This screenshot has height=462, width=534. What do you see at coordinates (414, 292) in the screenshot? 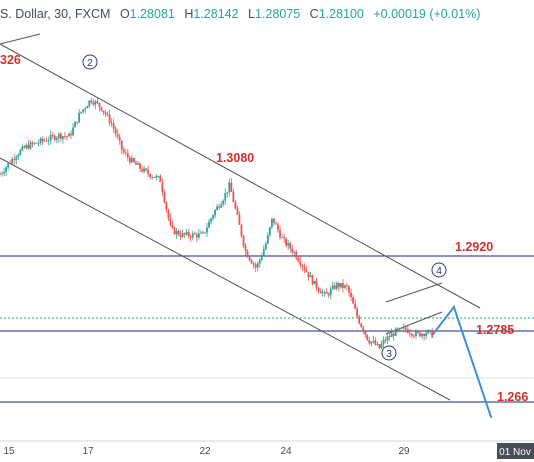
I see `mini-channel-upper` at bounding box center [414, 292].